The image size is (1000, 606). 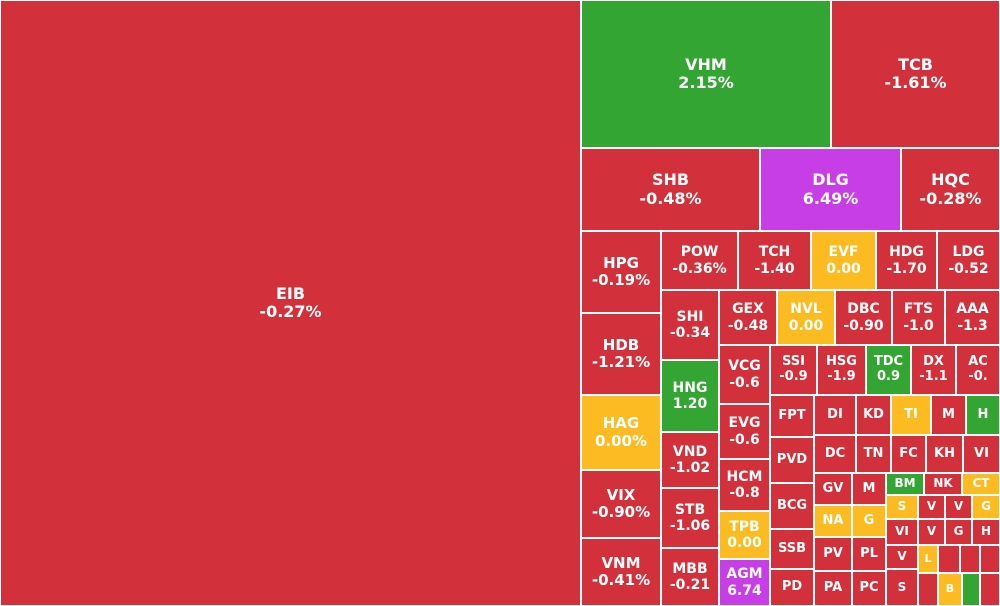 I want to click on treemap-tile: PC, so click(x=869, y=588).